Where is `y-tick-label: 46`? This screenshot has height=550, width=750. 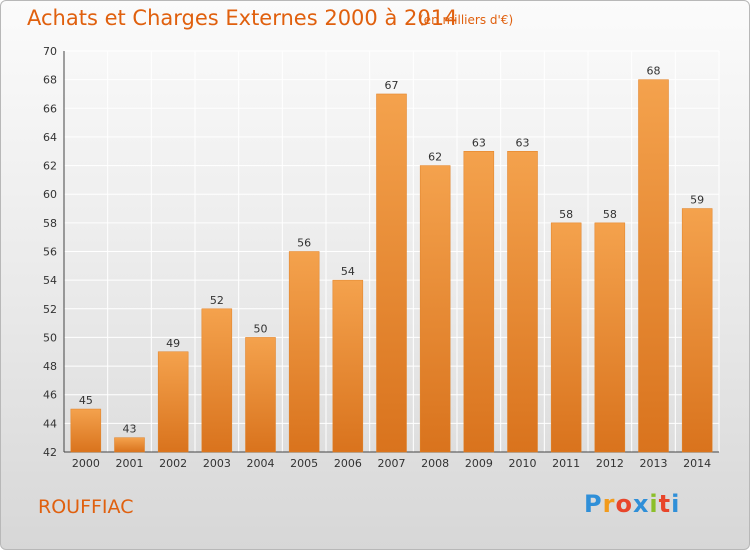 y-tick-label: 46 is located at coordinates (50, 395).